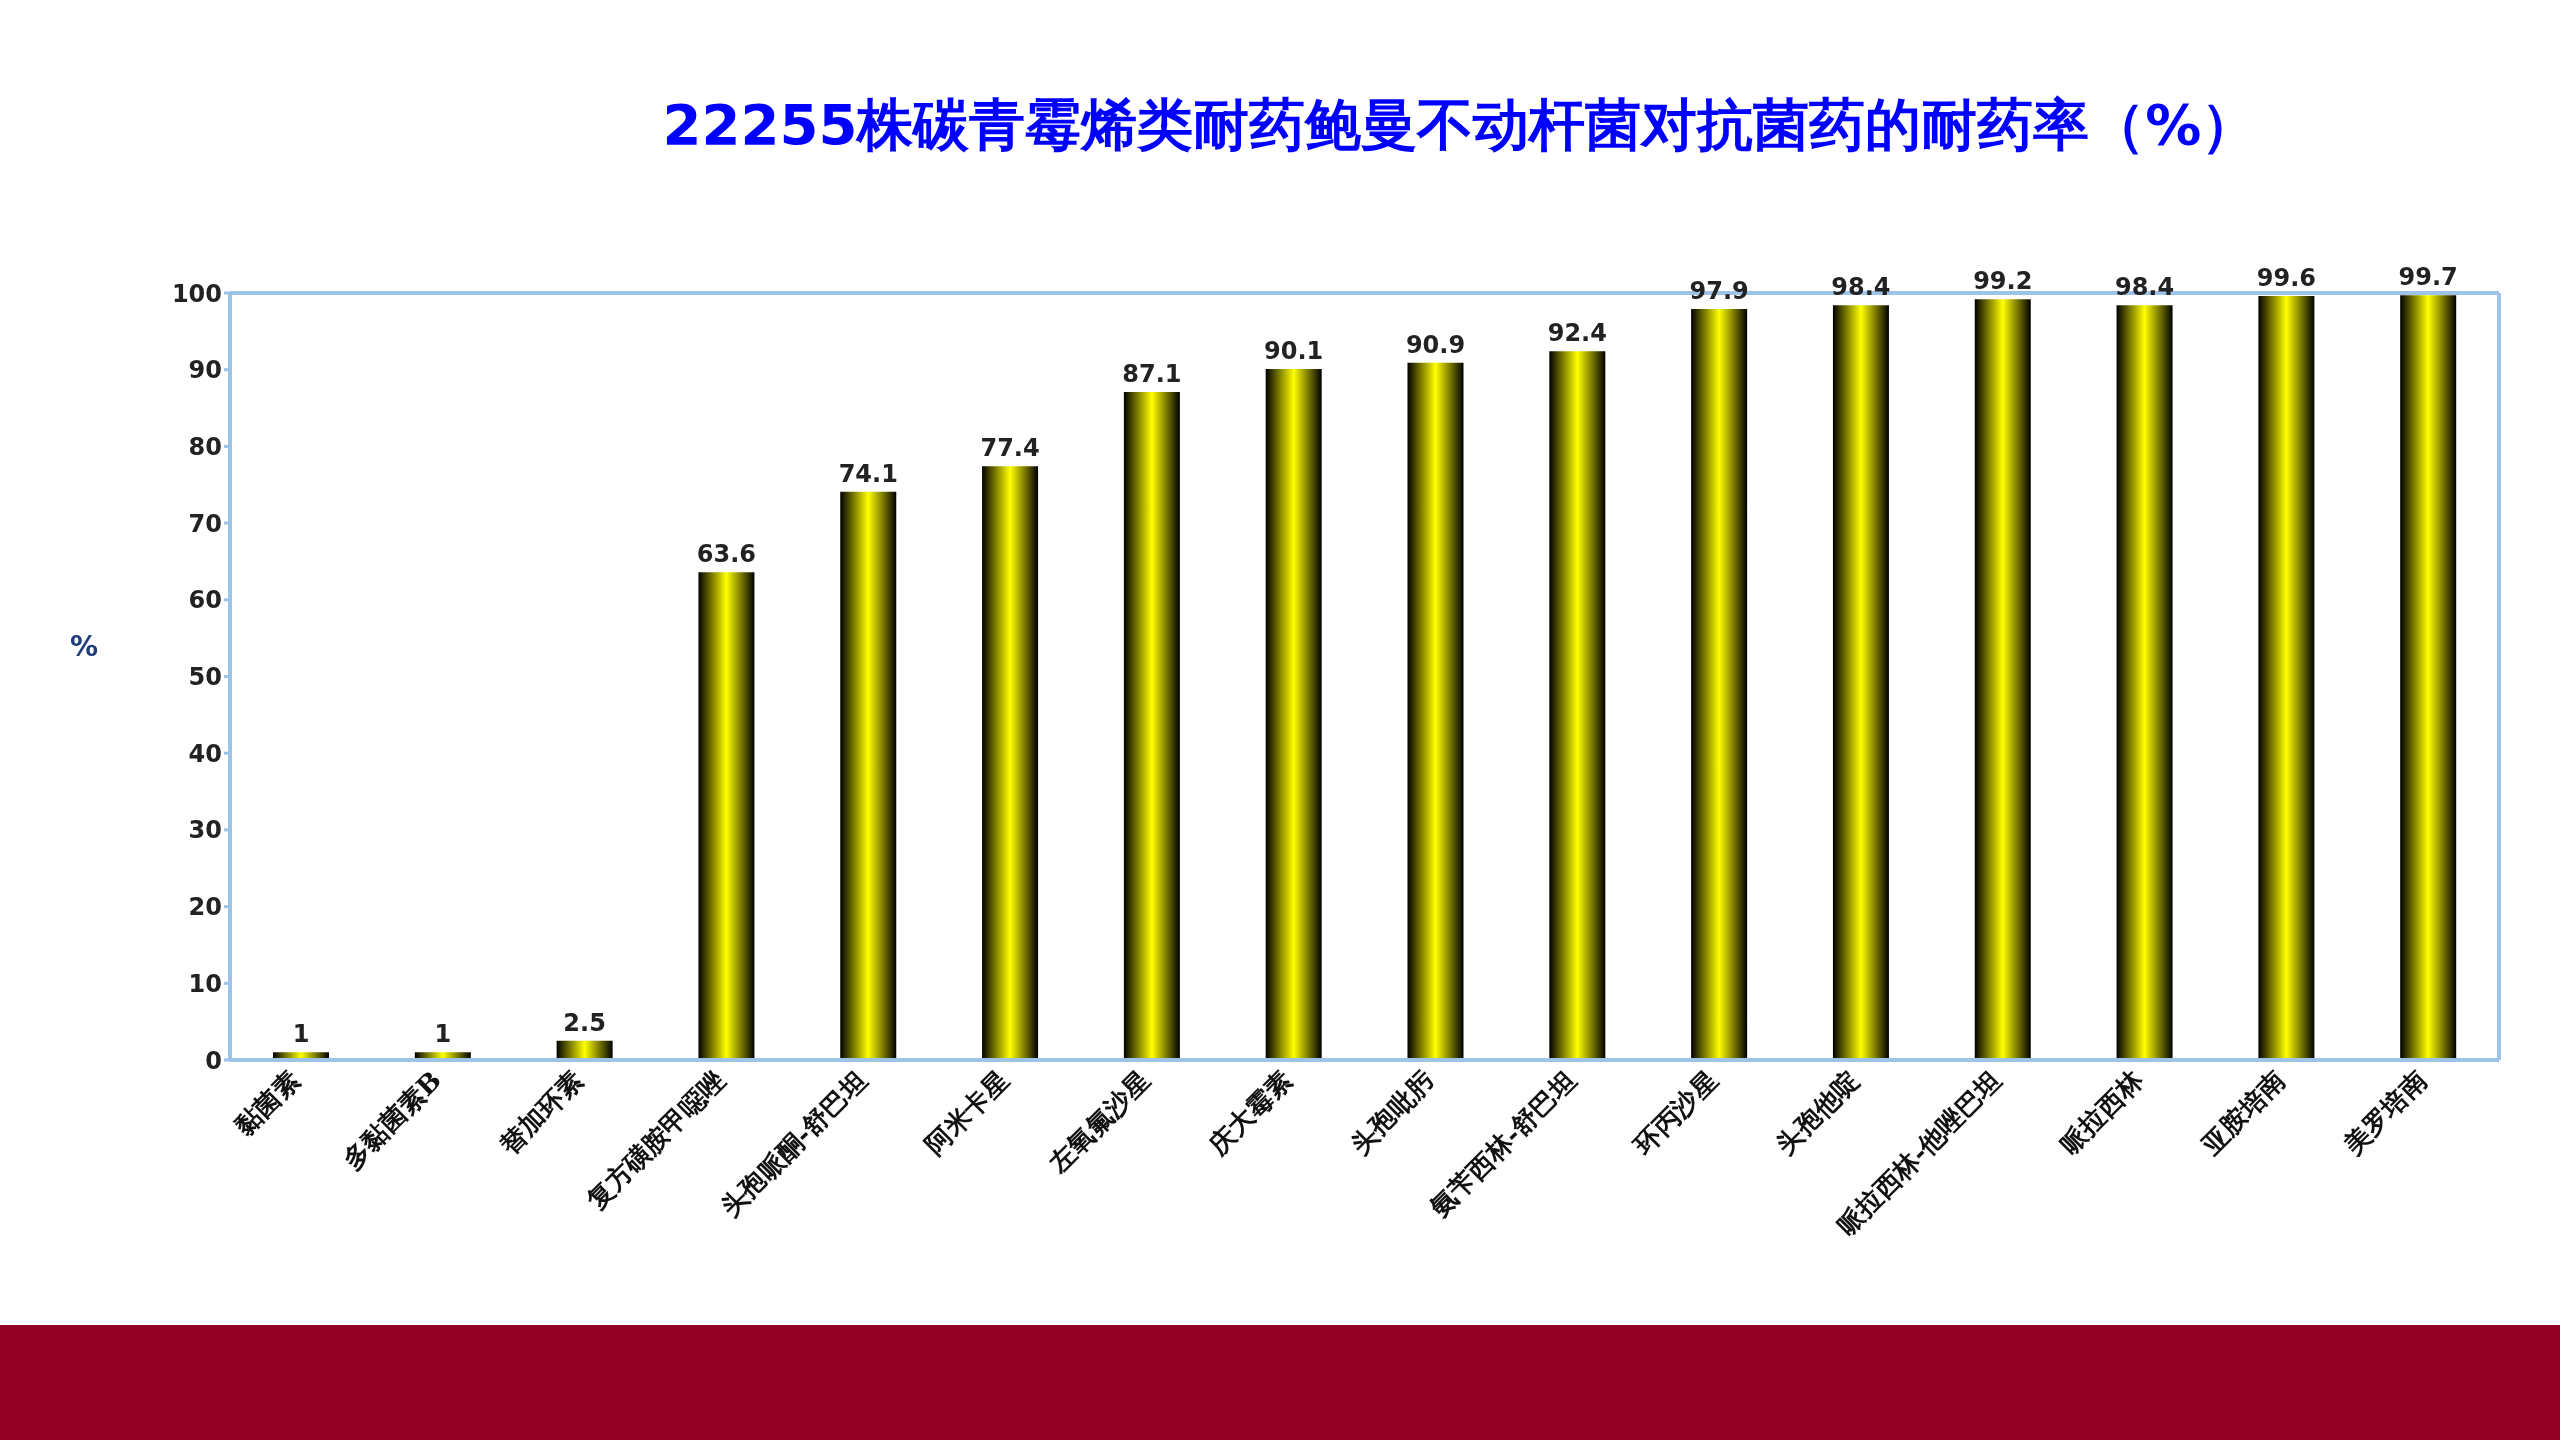  I want to click on y-tick-label: 80, so click(205, 446).